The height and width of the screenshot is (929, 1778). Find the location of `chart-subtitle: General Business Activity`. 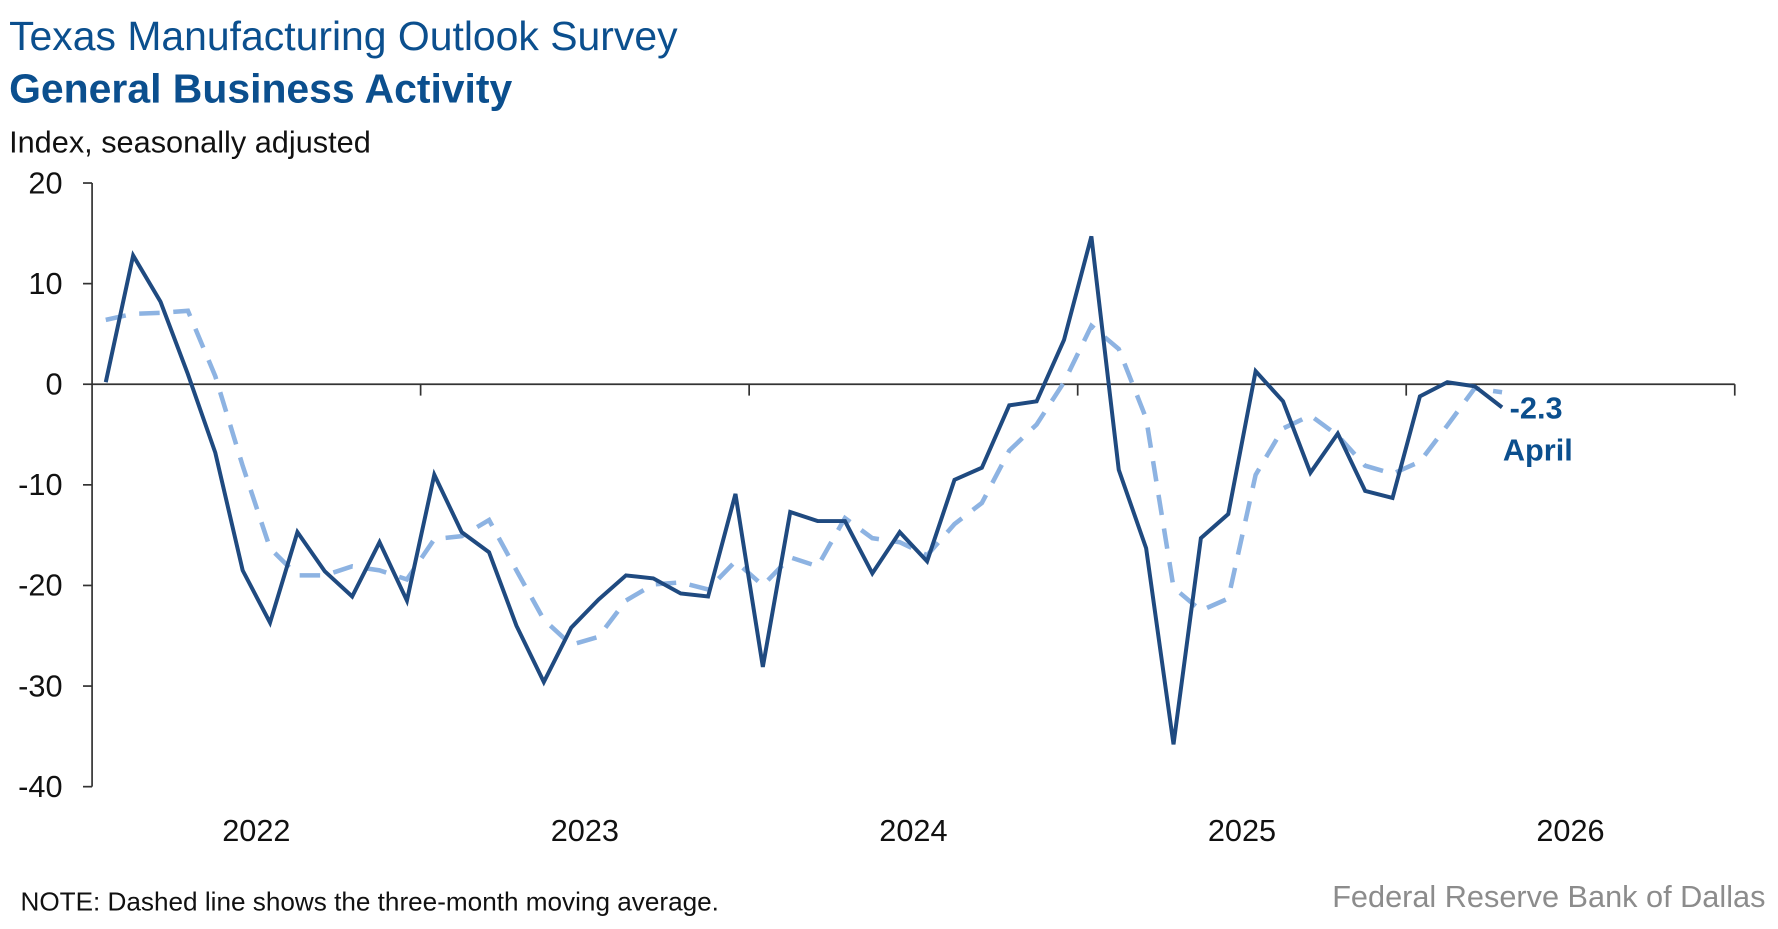

chart-subtitle: General Business Activity is located at coordinates (260, 88).